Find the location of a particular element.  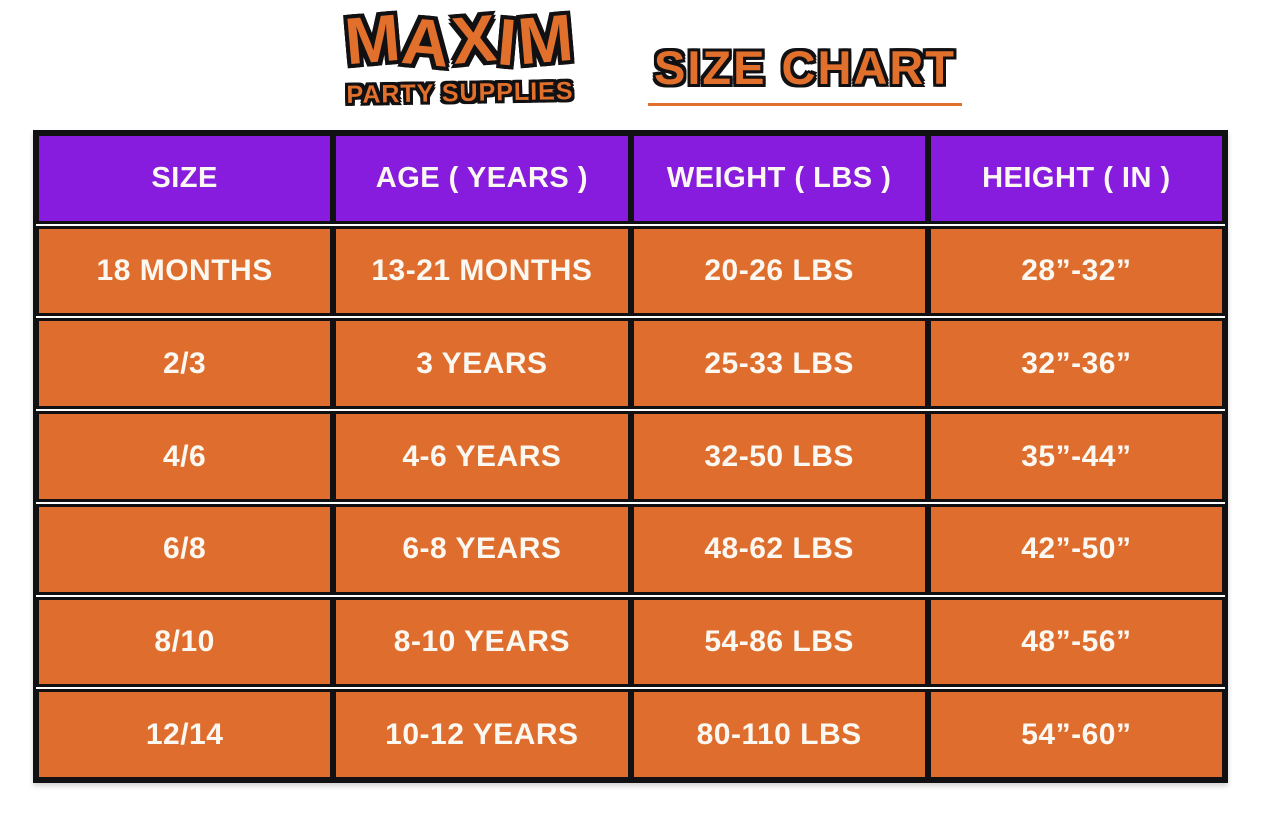

table-cell: 54”-60” is located at coordinates (1076, 735).